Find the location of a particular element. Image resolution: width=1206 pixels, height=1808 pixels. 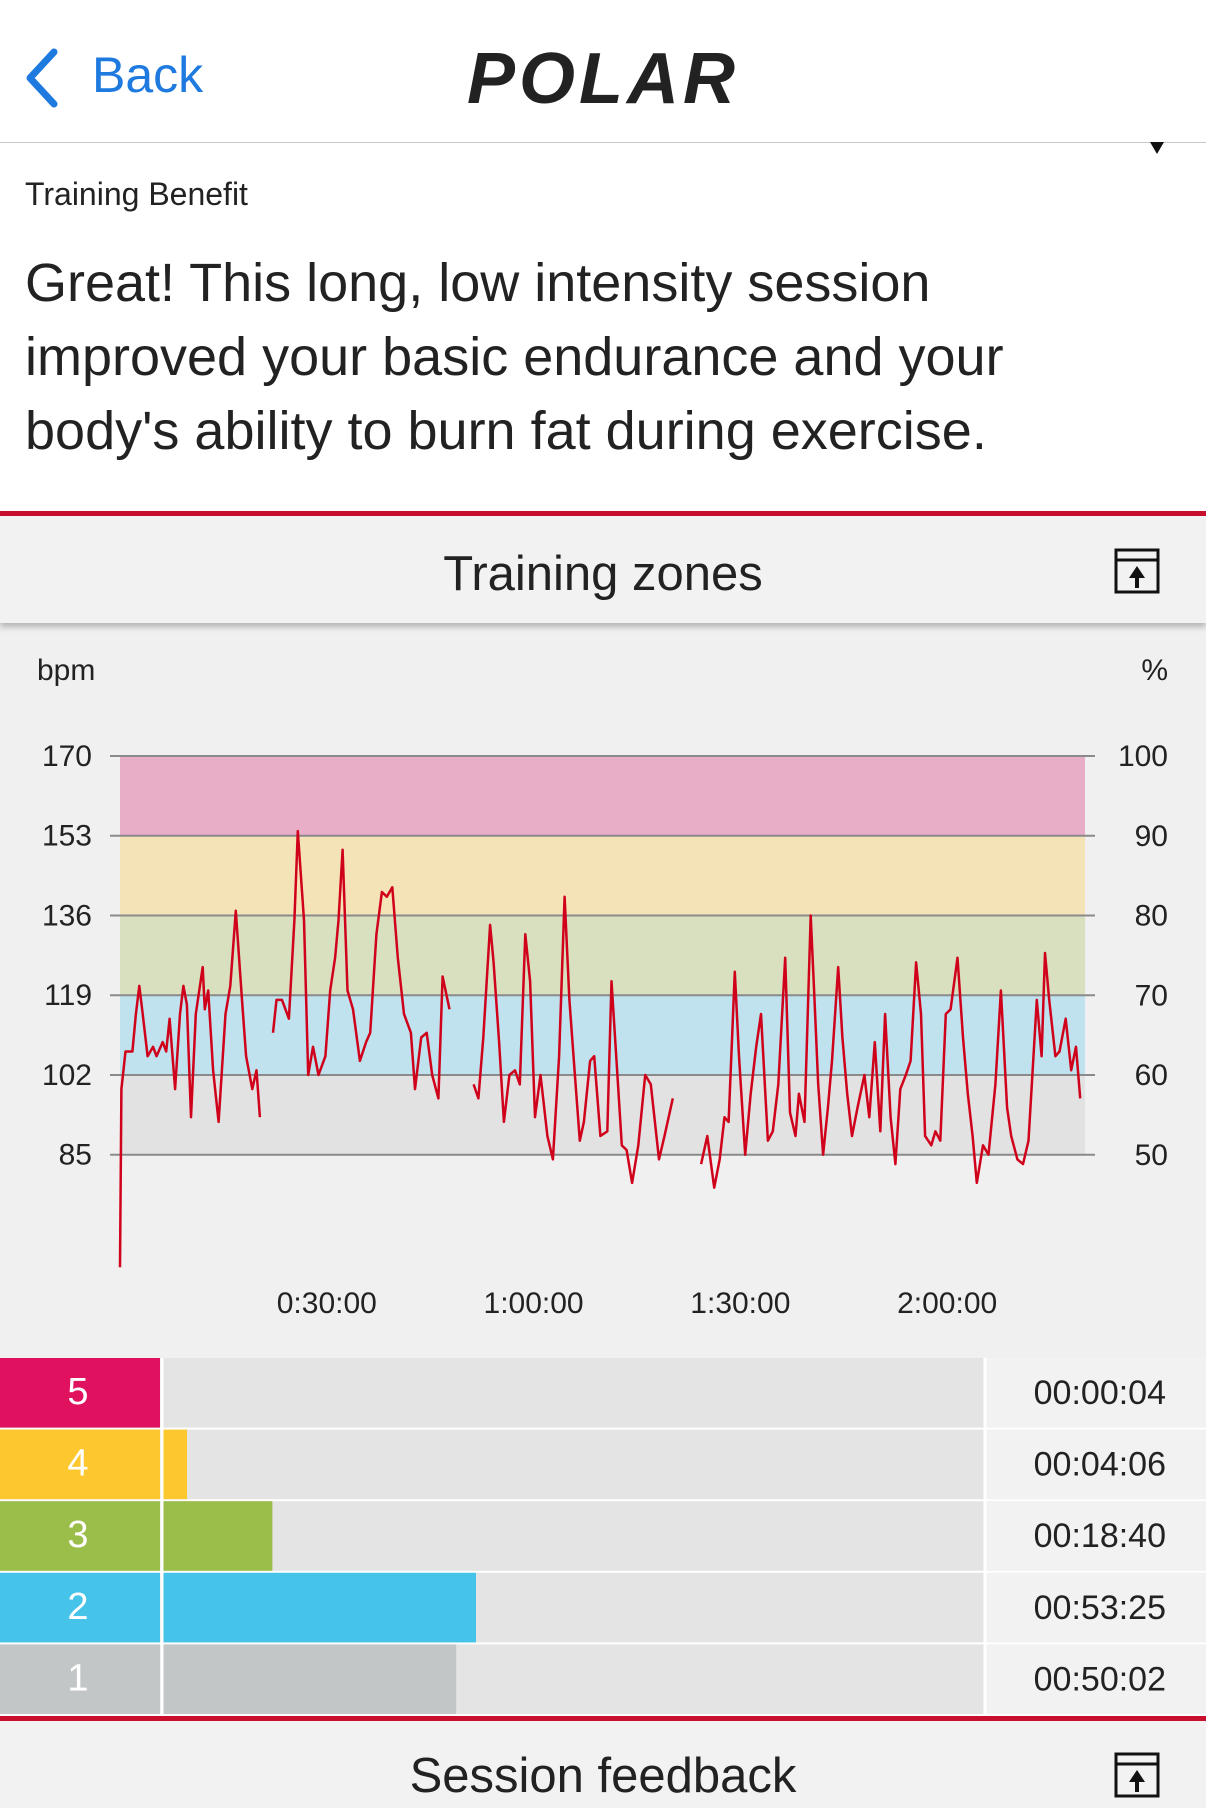

logo: POLAR is located at coordinates (603, 79).